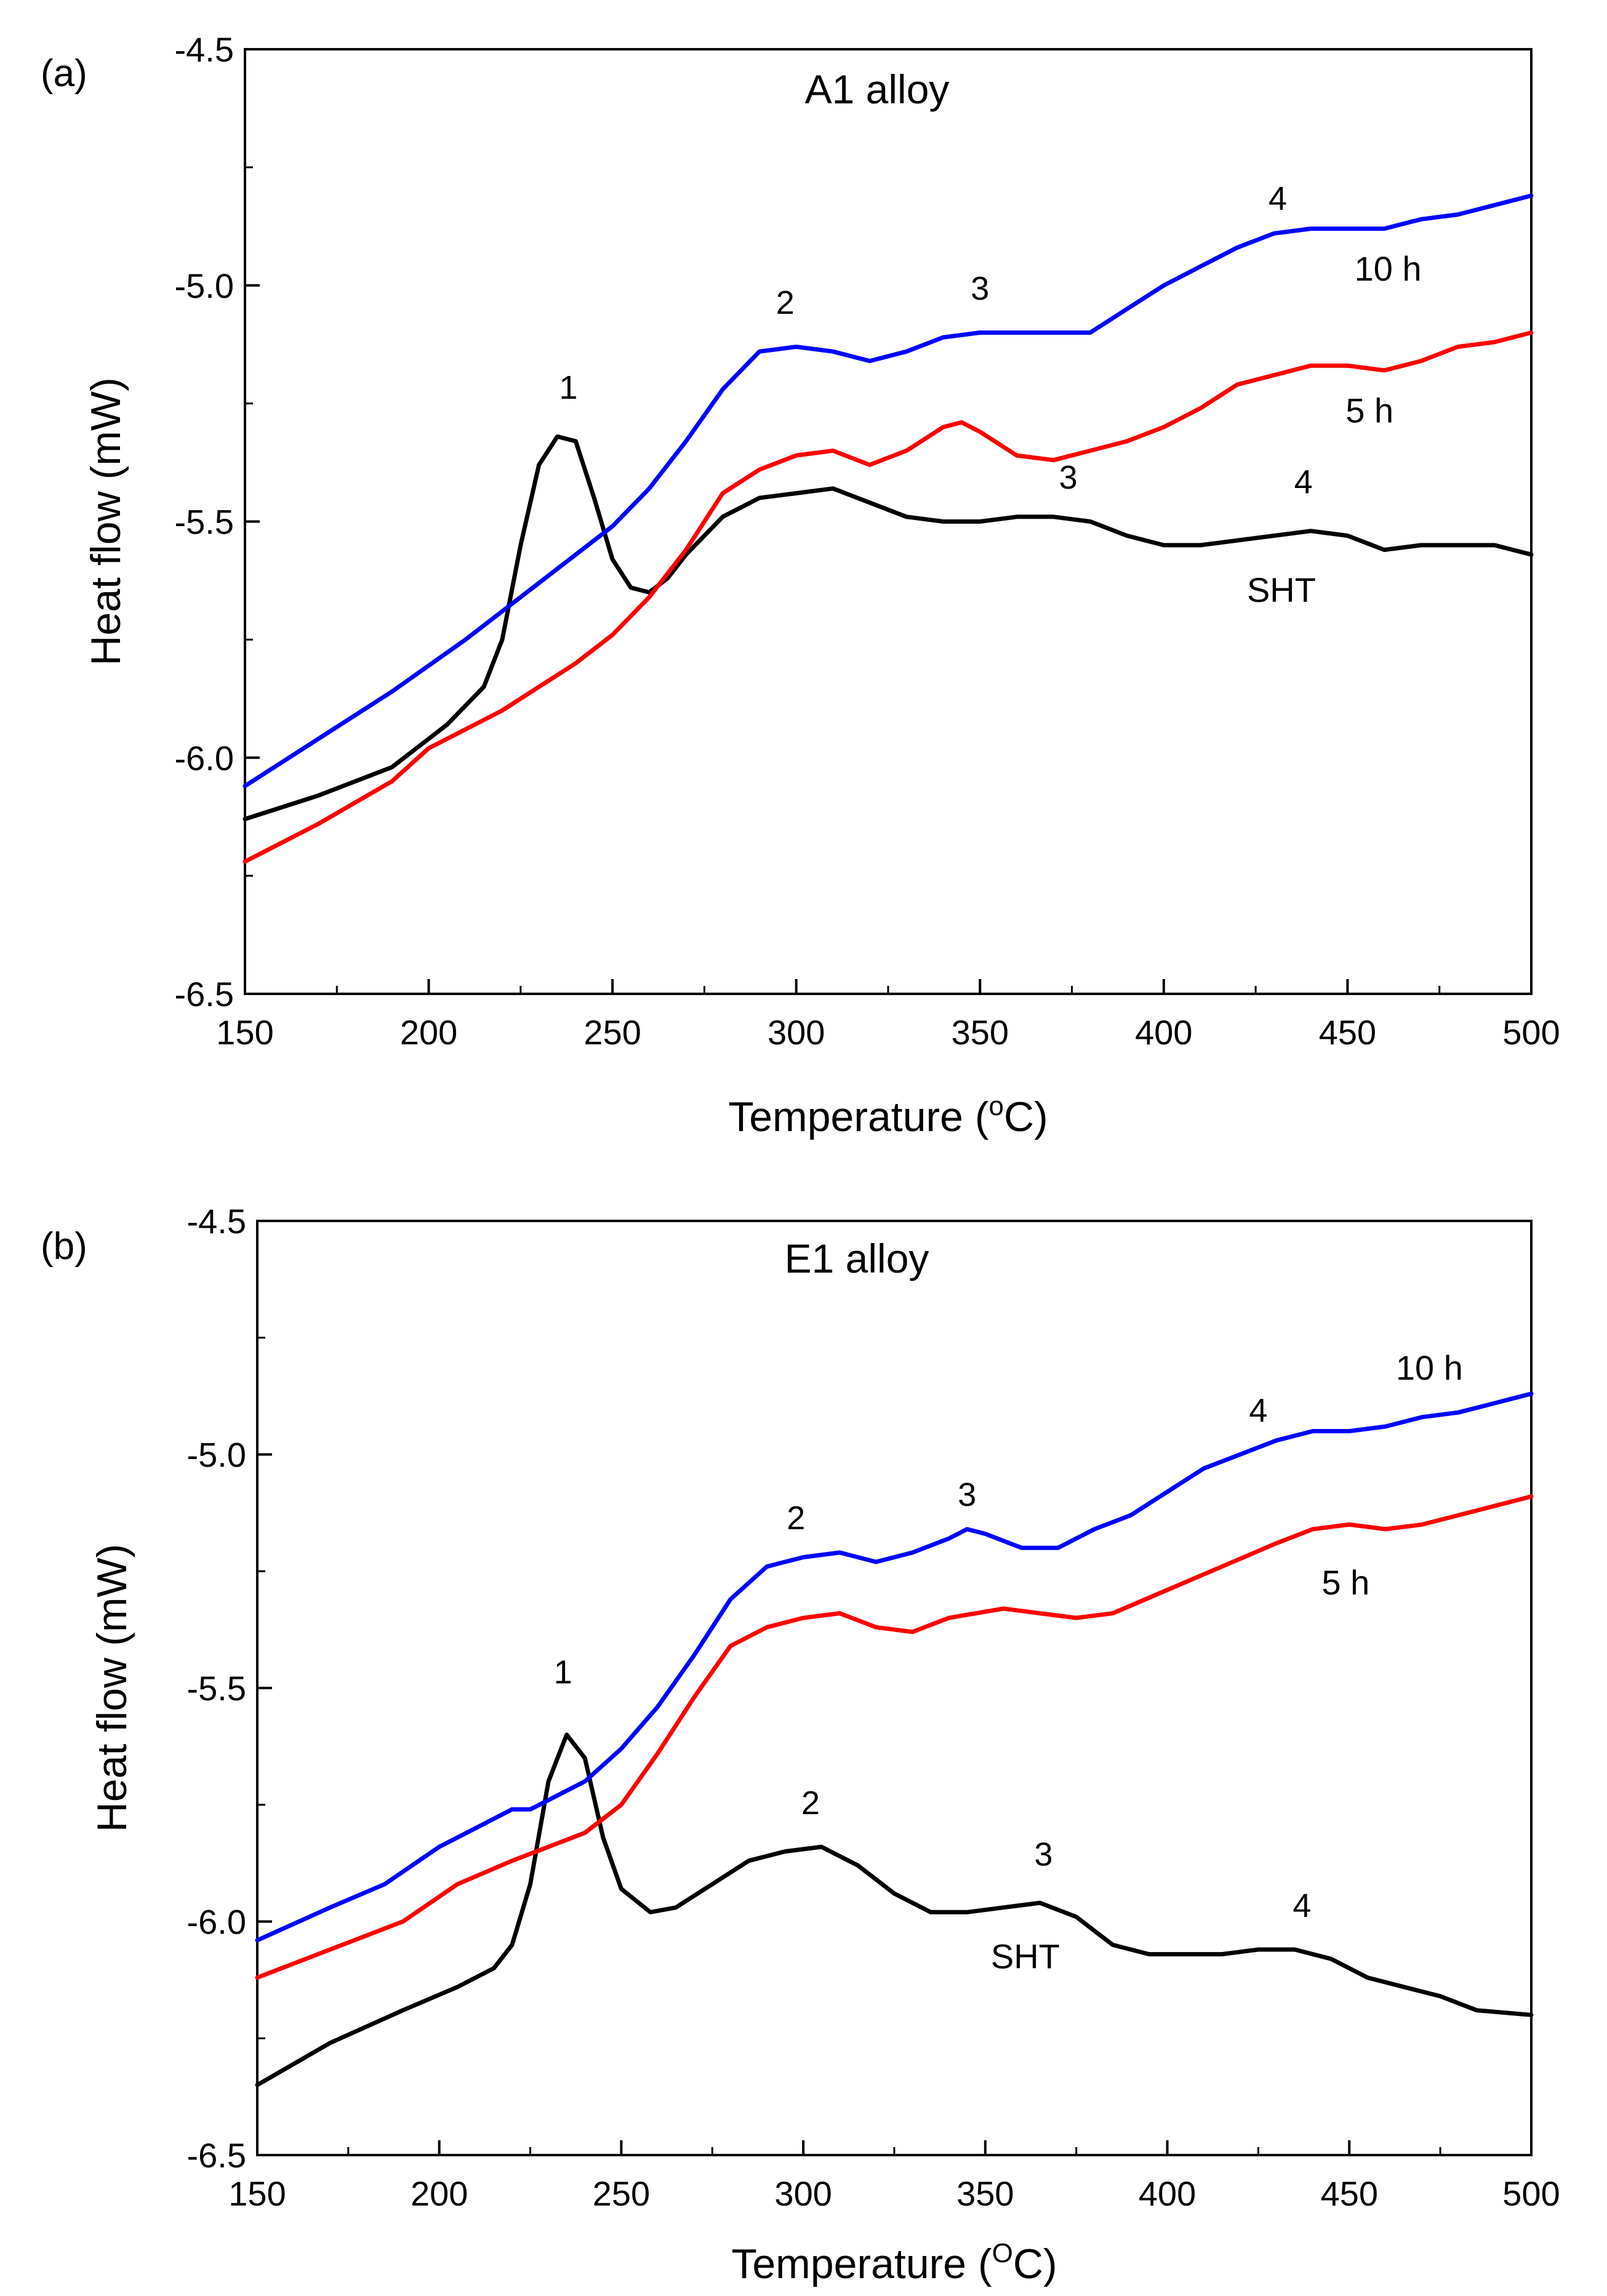 The image size is (1607, 2296). I want to click on chart-title: E1 alloy, so click(857, 1258).